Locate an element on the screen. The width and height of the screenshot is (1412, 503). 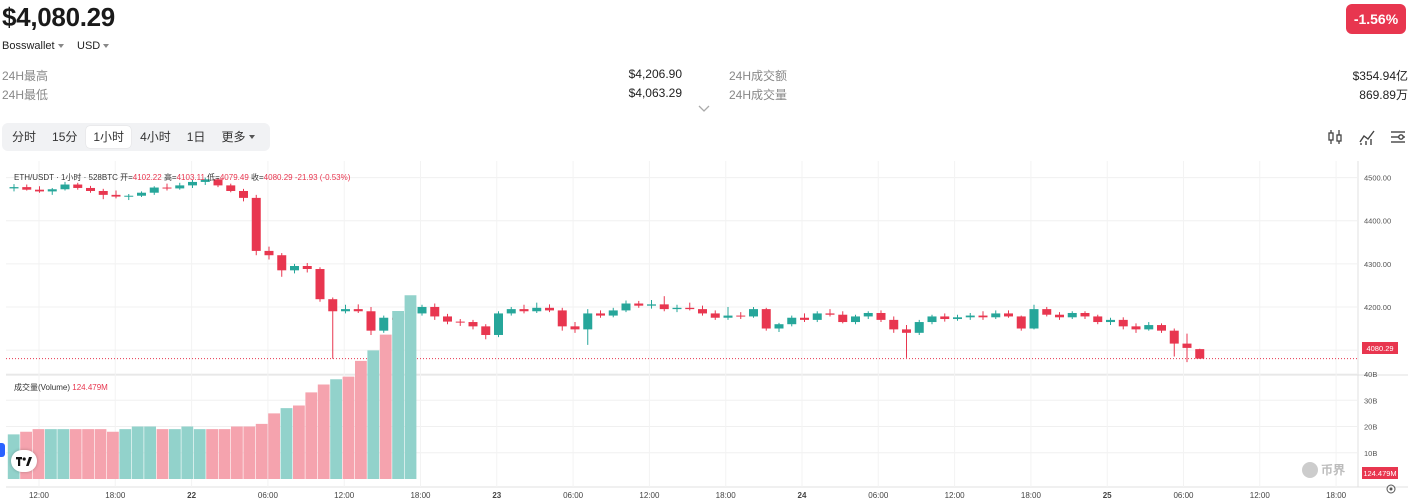
exchange-select: Bosswallet is located at coordinates (33, 46).